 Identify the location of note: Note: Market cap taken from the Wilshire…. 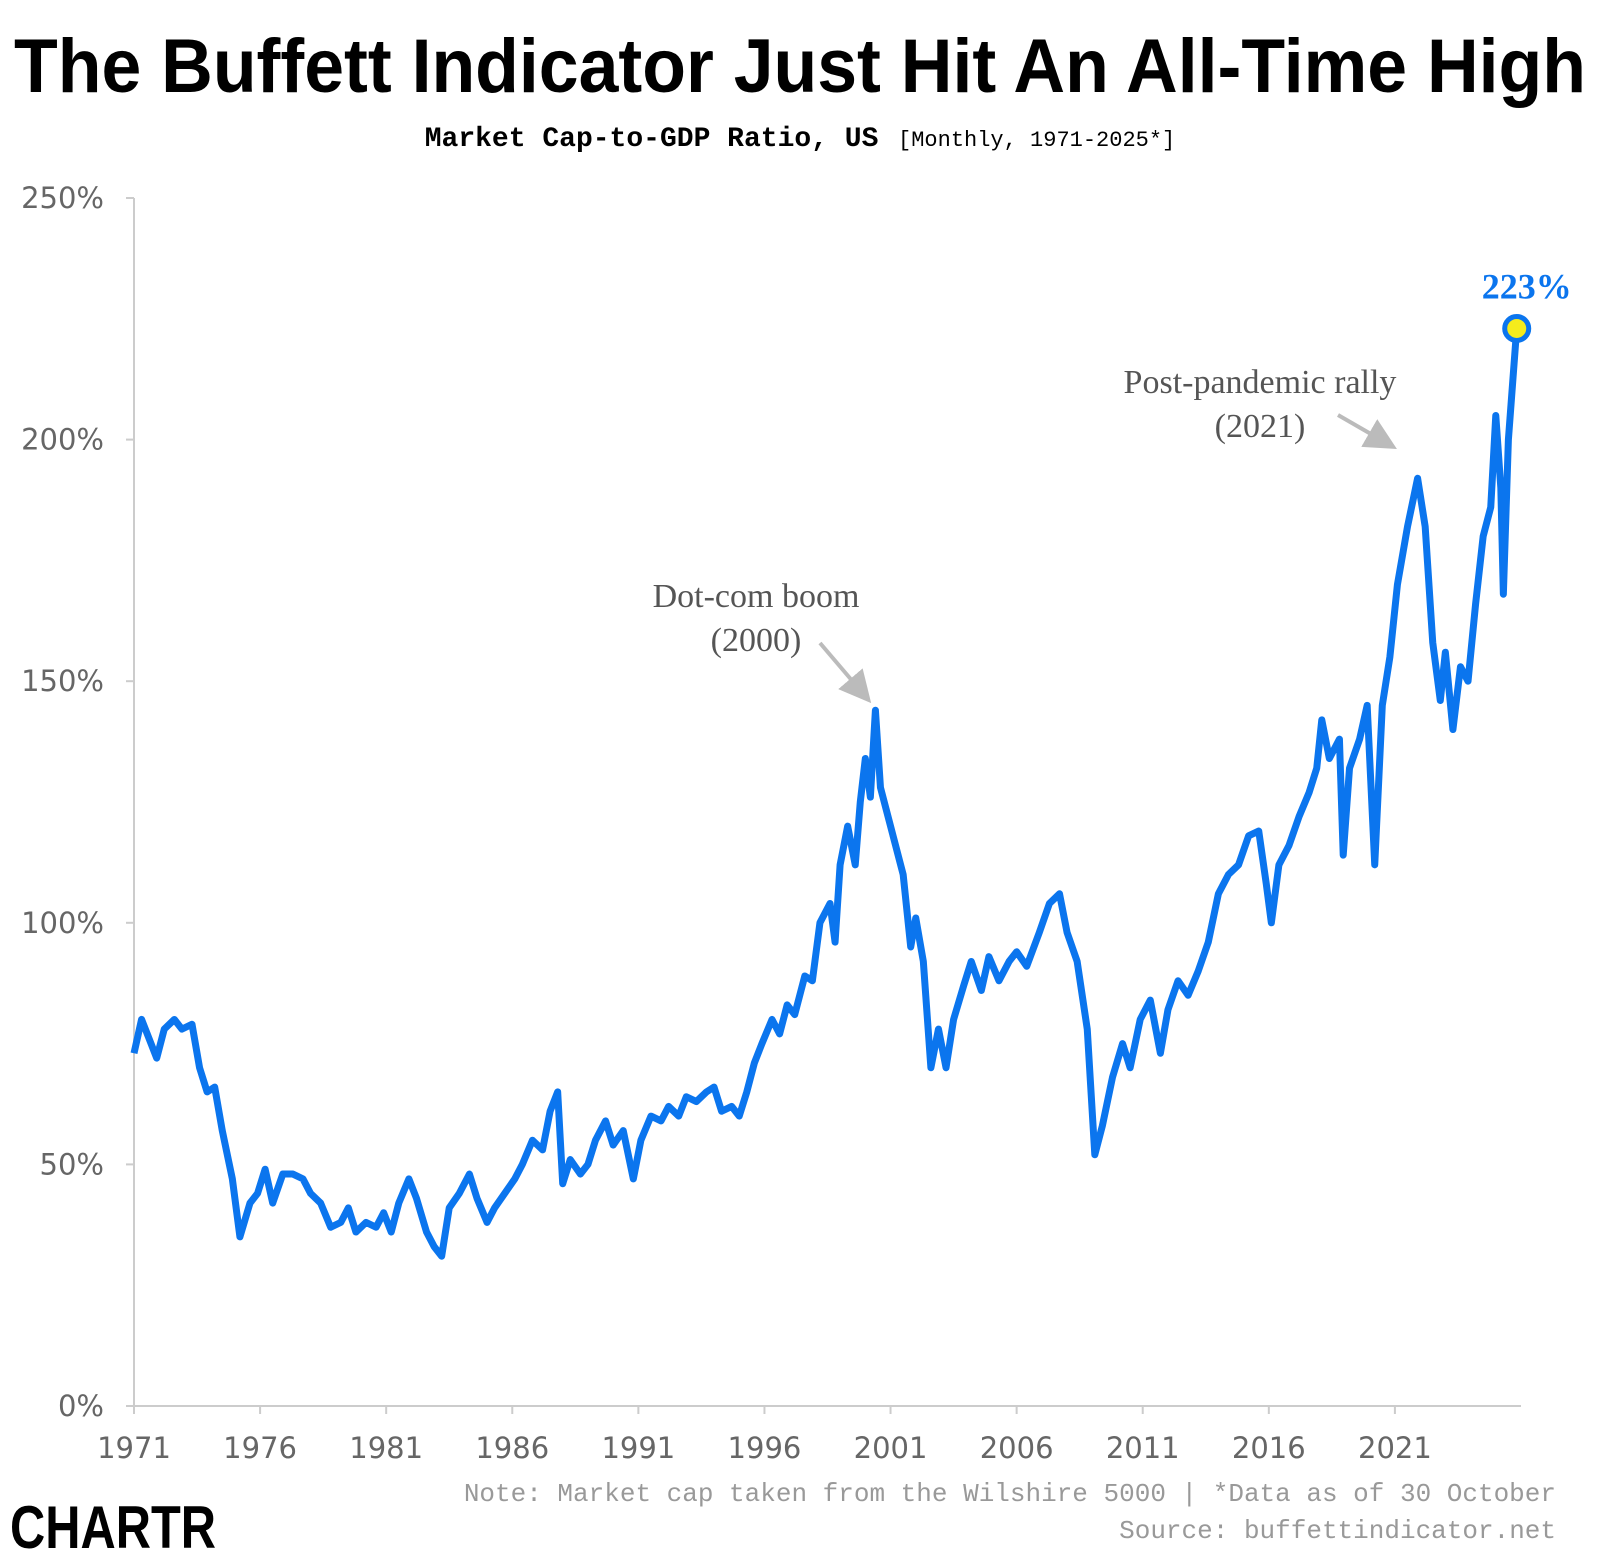
(1010, 1494).